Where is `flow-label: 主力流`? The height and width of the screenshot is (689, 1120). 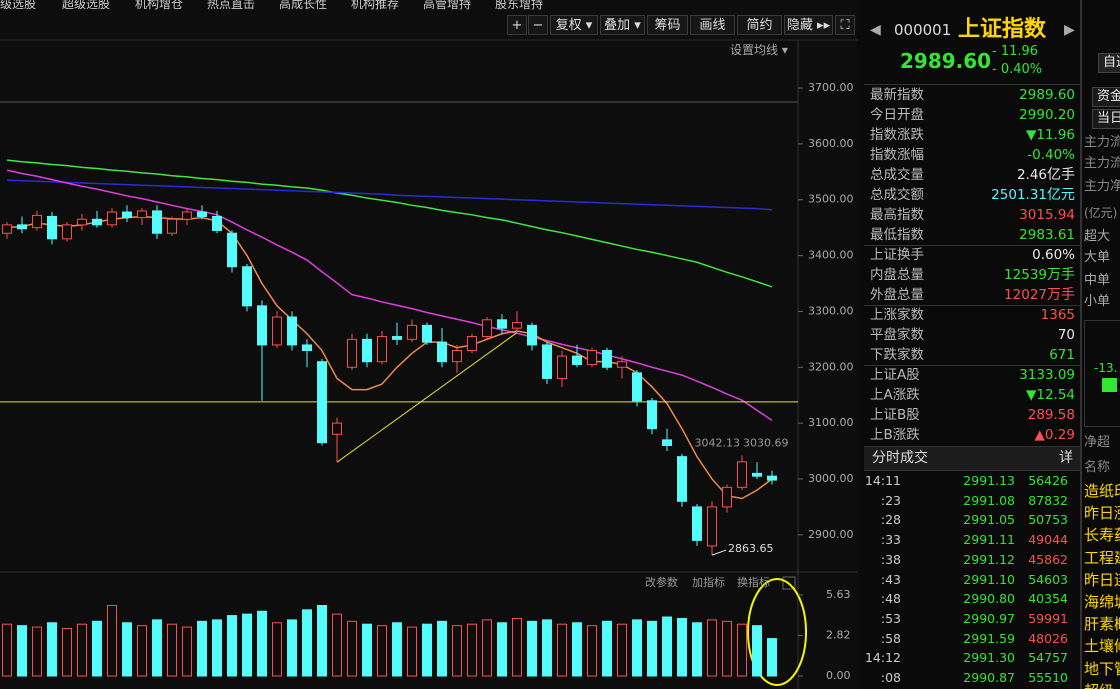
flow-label: 主力流 is located at coordinates (1102, 163).